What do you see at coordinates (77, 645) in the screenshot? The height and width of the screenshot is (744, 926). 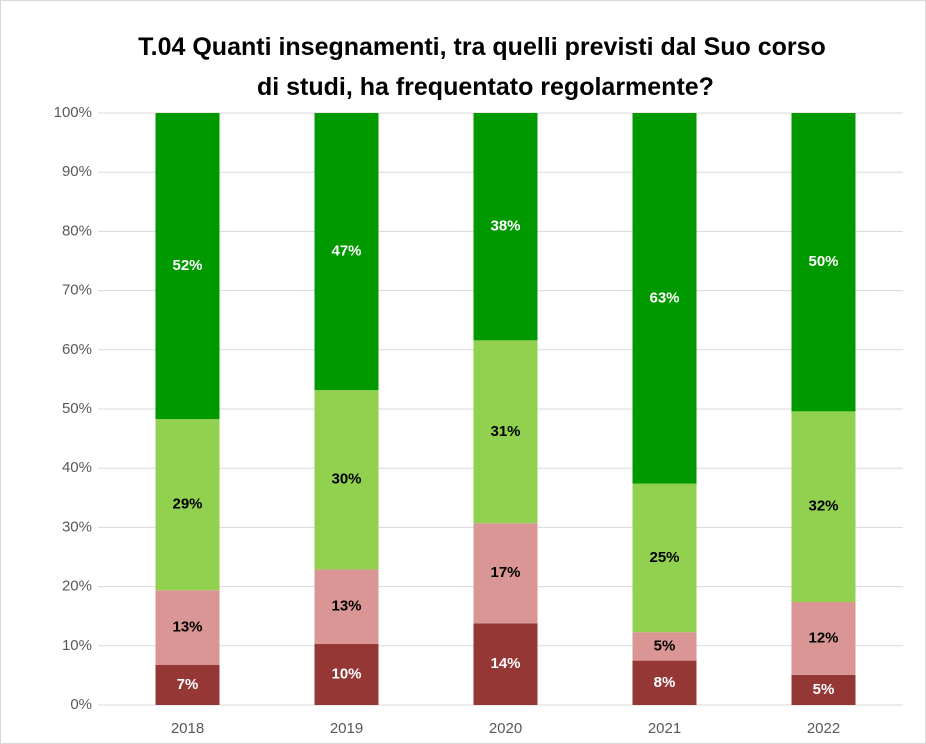 I see `y-tick-label: 10%` at bounding box center [77, 645].